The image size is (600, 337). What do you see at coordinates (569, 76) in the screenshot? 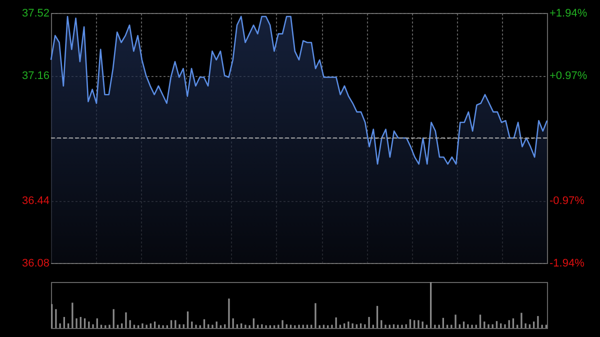
I see `y2-tick-label: +0.97%` at bounding box center [569, 76].